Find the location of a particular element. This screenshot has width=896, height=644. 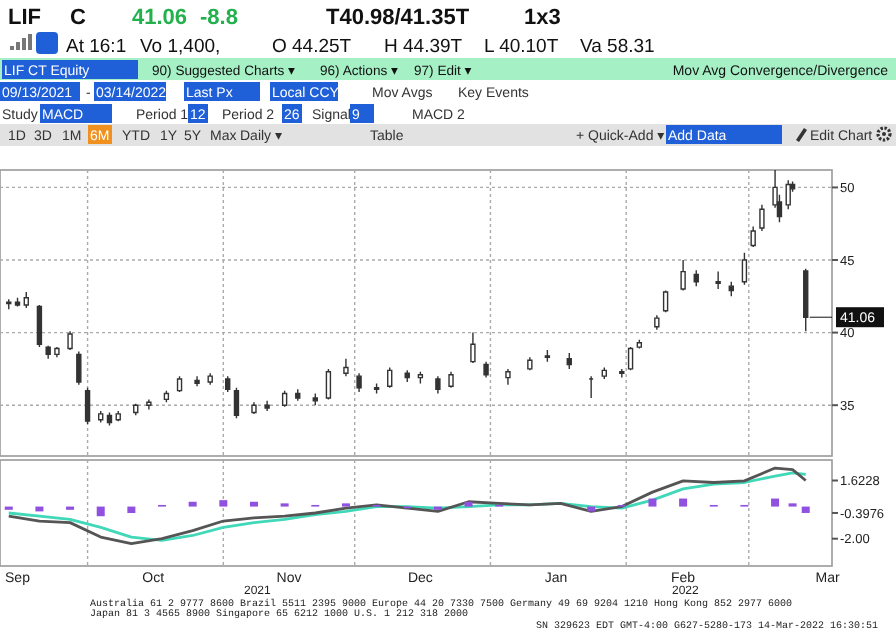

text: At 16:1 is located at coordinates (96, 47).